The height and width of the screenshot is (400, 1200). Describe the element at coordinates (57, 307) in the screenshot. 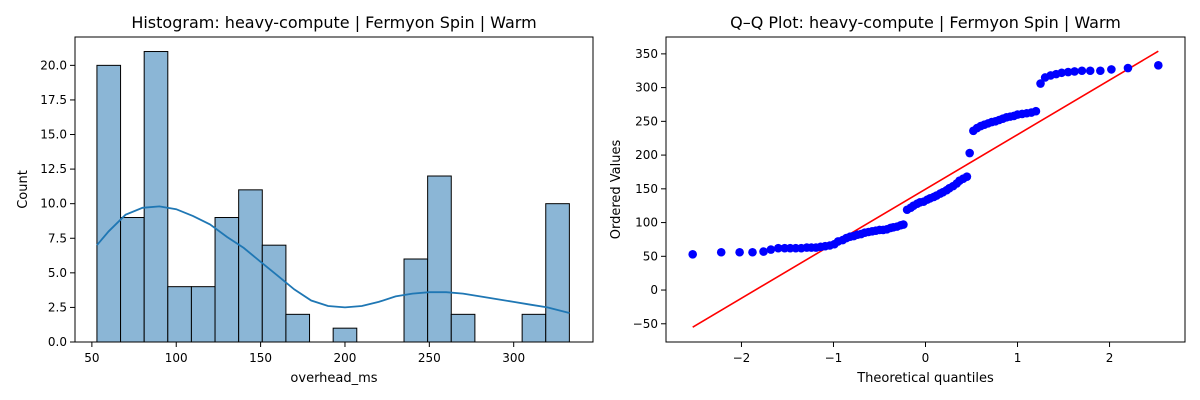

I see `histogram-y-tick-label: 2.5` at that location.